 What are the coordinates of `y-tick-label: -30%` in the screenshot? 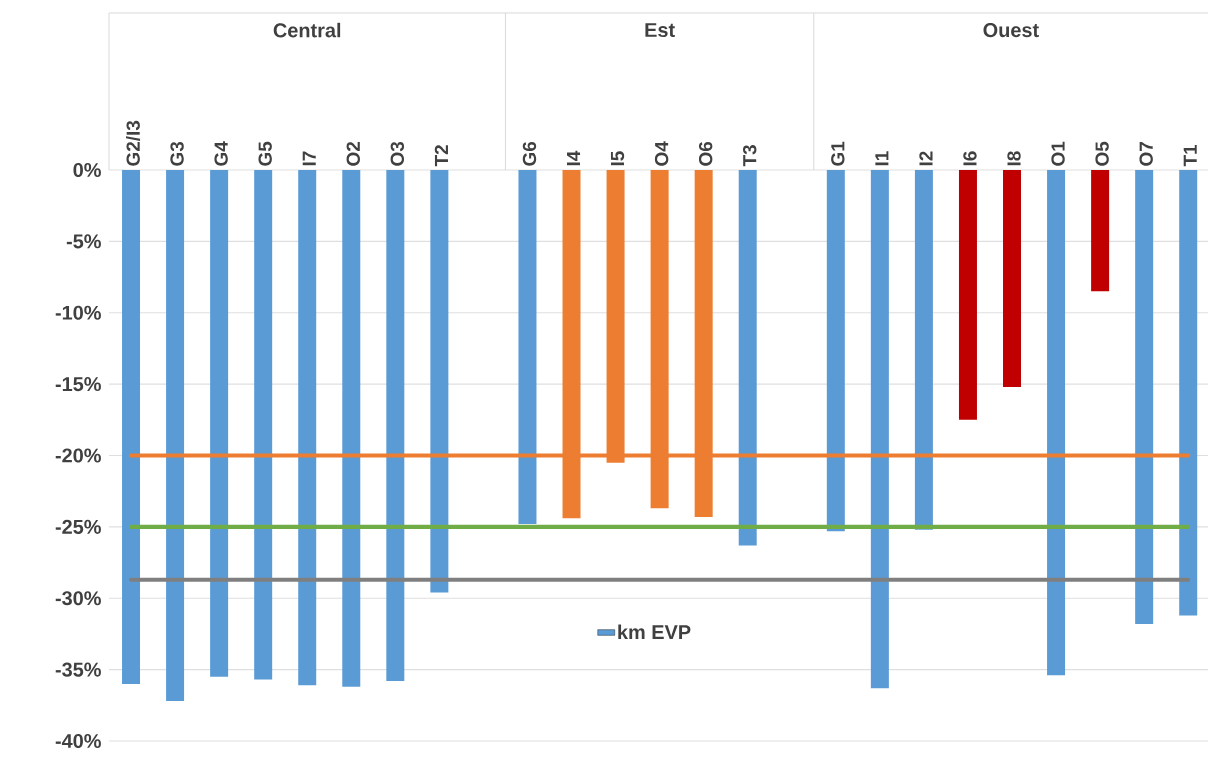 It's located at (78, 598).